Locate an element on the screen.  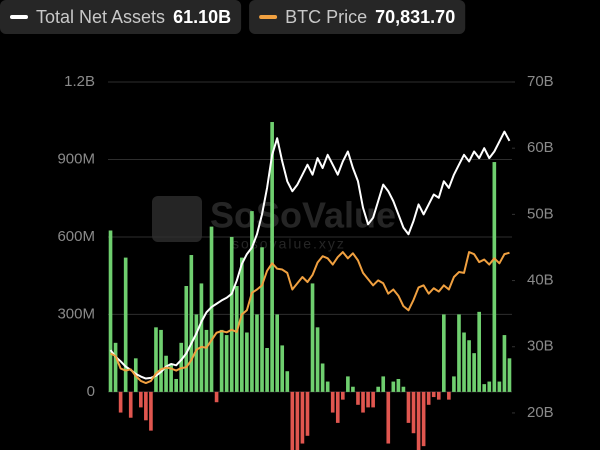
y2-tick-label: 50B is located at coordinates (540, 213).